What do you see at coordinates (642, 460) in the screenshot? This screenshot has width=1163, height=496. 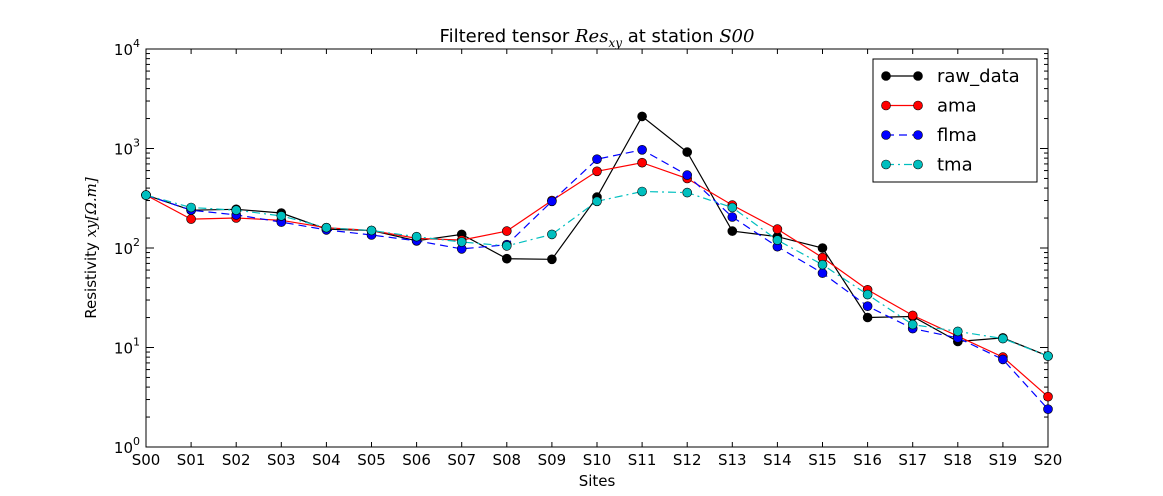 I see `x-tick-label: S11` at bounding box center [642, 460].